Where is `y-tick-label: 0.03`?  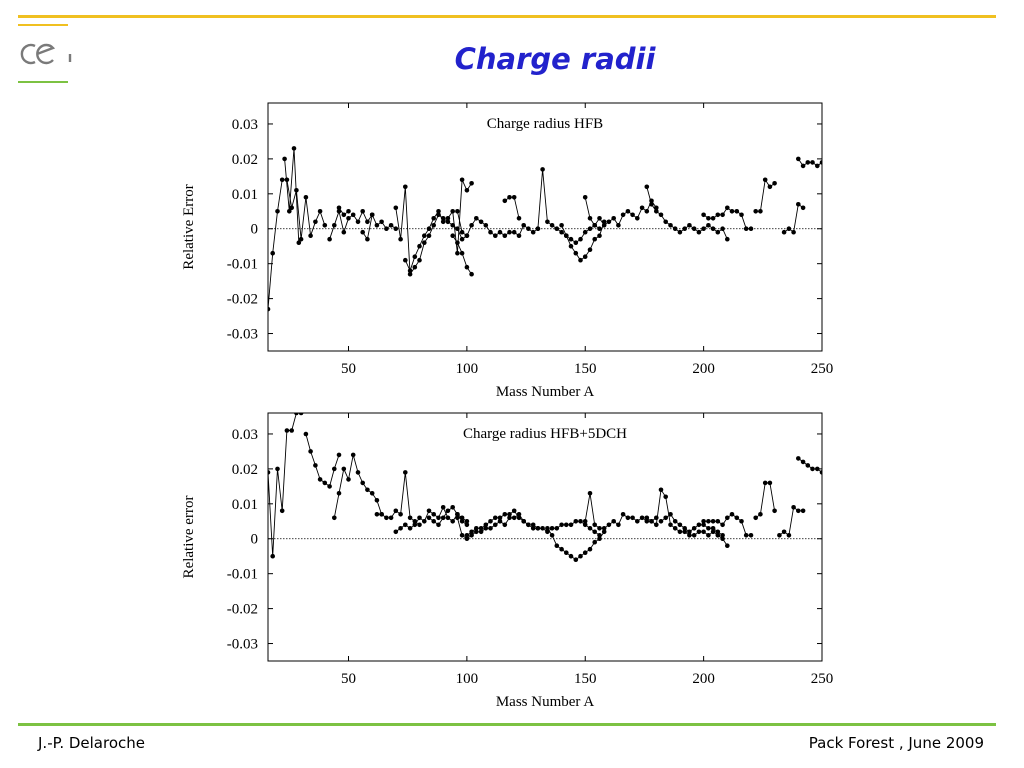 y-tick-label: 0.03 is located at coordinates (245, 125).